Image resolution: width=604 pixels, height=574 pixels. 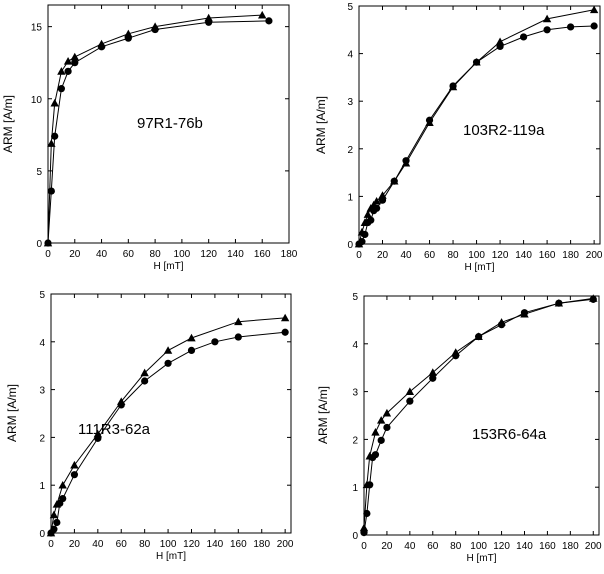 I want to click on sample-annotation: 103R2-119a, so click(x=504, y=130).